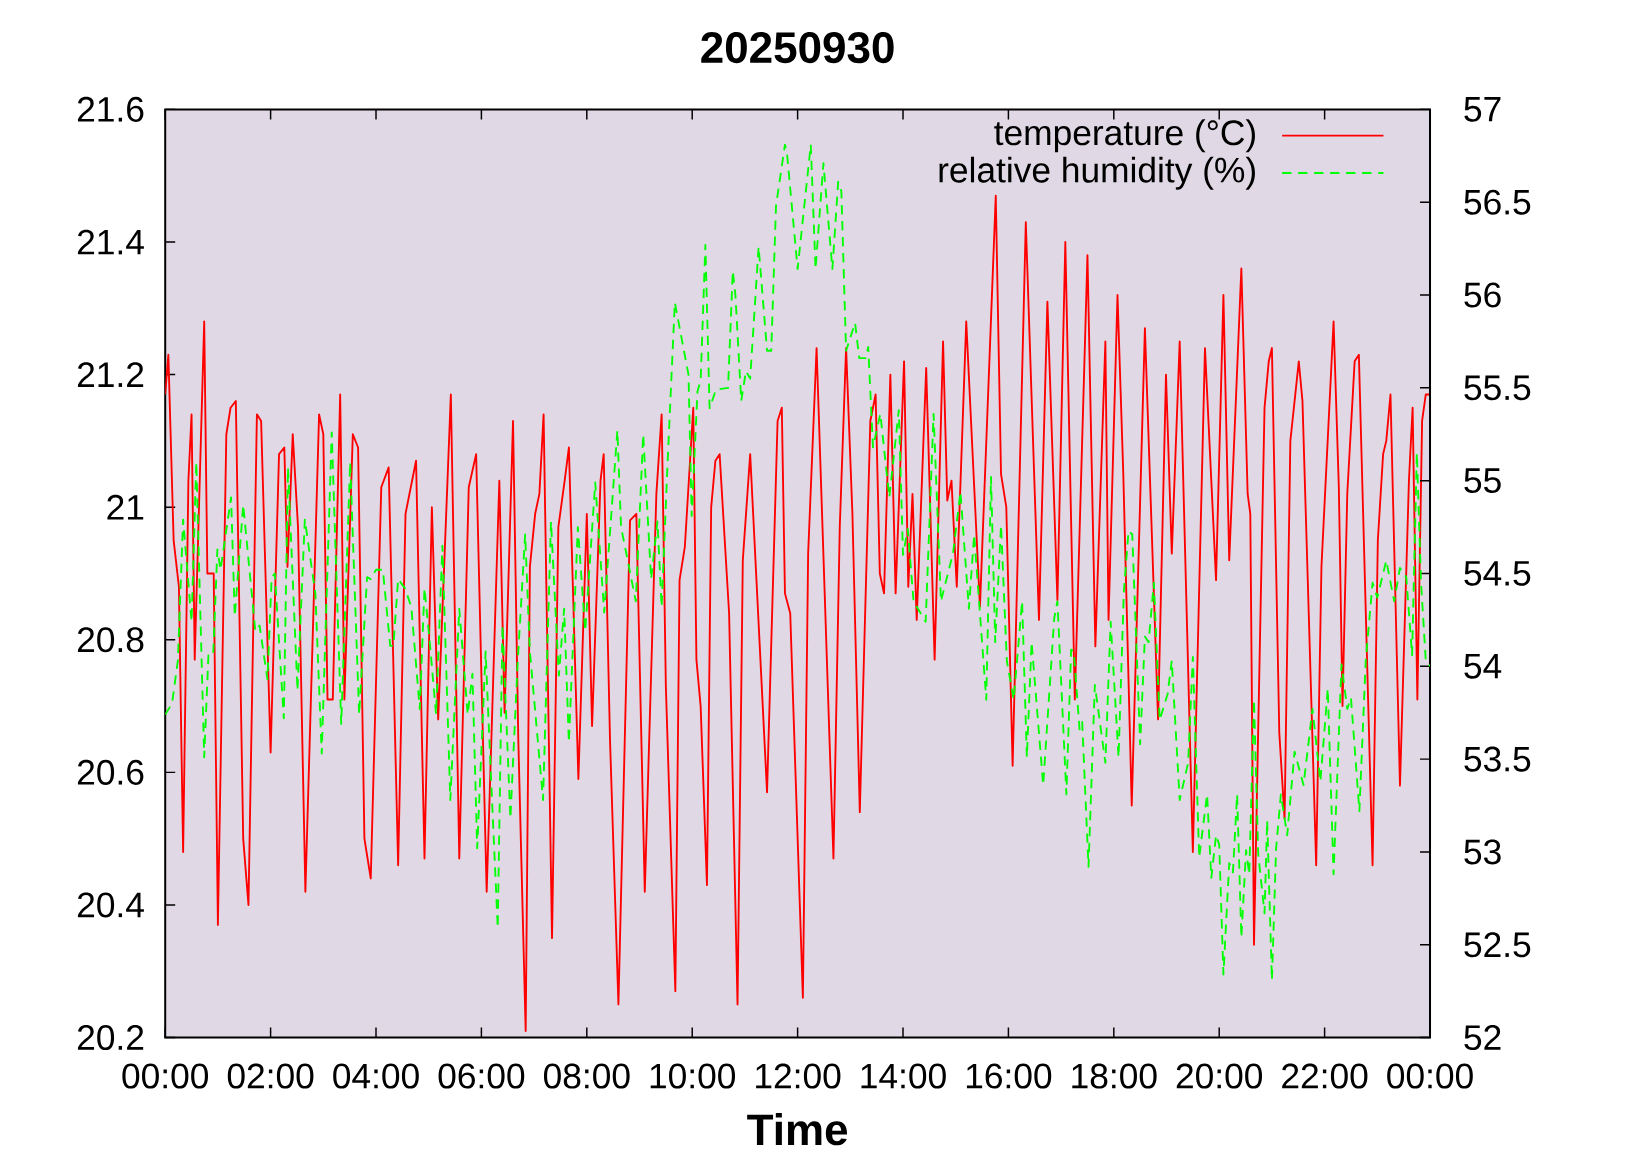 The width and height of the screenshot is (1650, 1155). I want to click on y2-tick-label: 56.5, so click(1497, 202).